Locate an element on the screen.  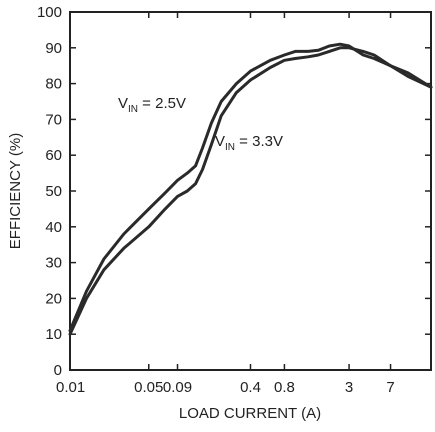
x-axis-label: LOAD CURRENT (A) is located at coordinates (250, 413).